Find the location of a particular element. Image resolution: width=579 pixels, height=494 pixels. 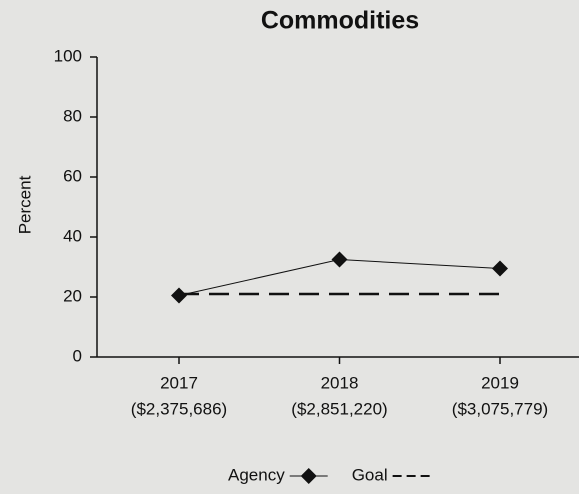

legend-label: Agency is located at coordinates (256, 474).